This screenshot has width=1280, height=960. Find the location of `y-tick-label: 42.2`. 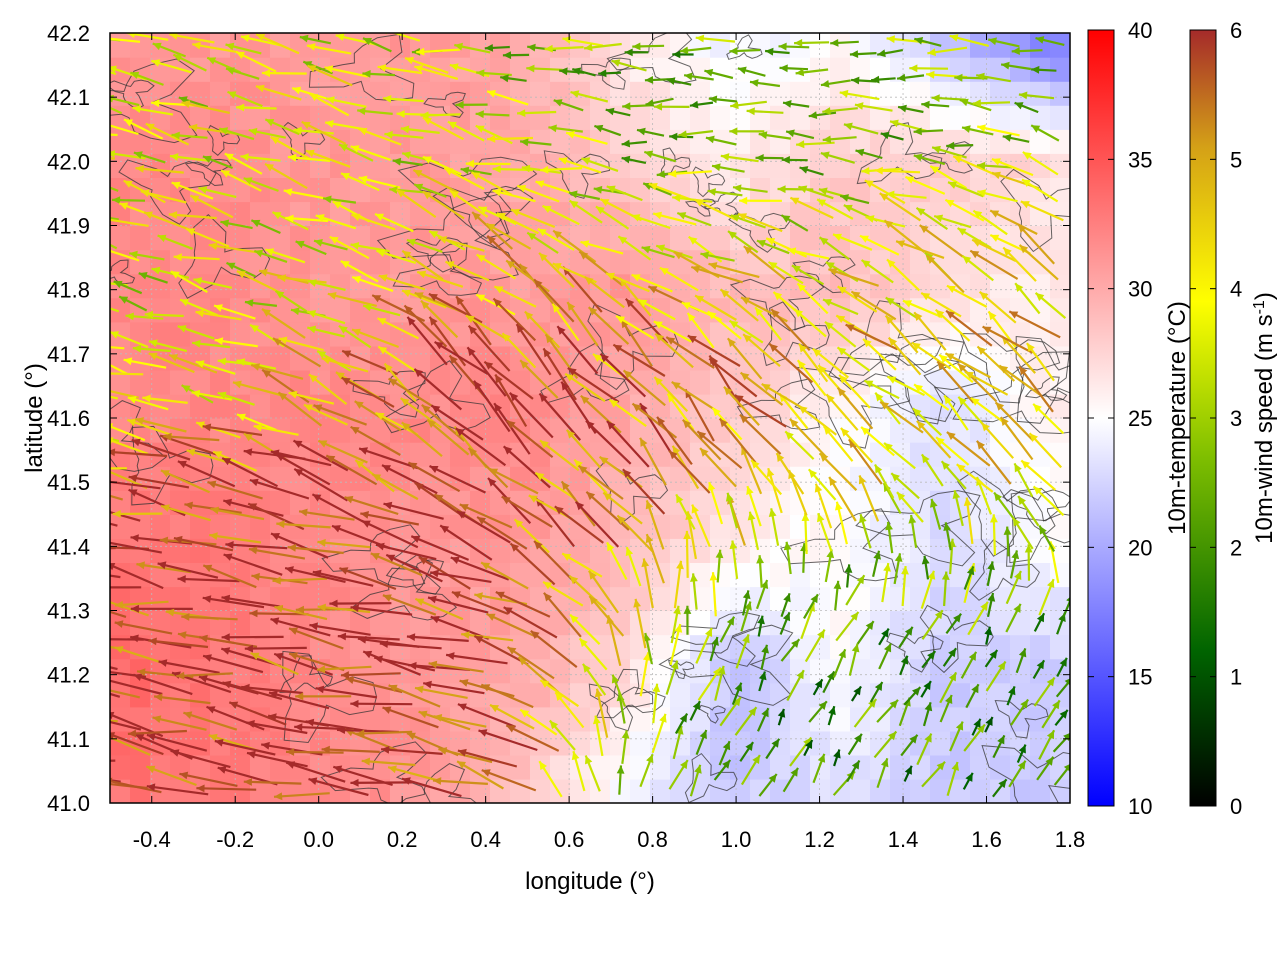

y-tick-label: 42.2 is located at coordinates (68, 33).